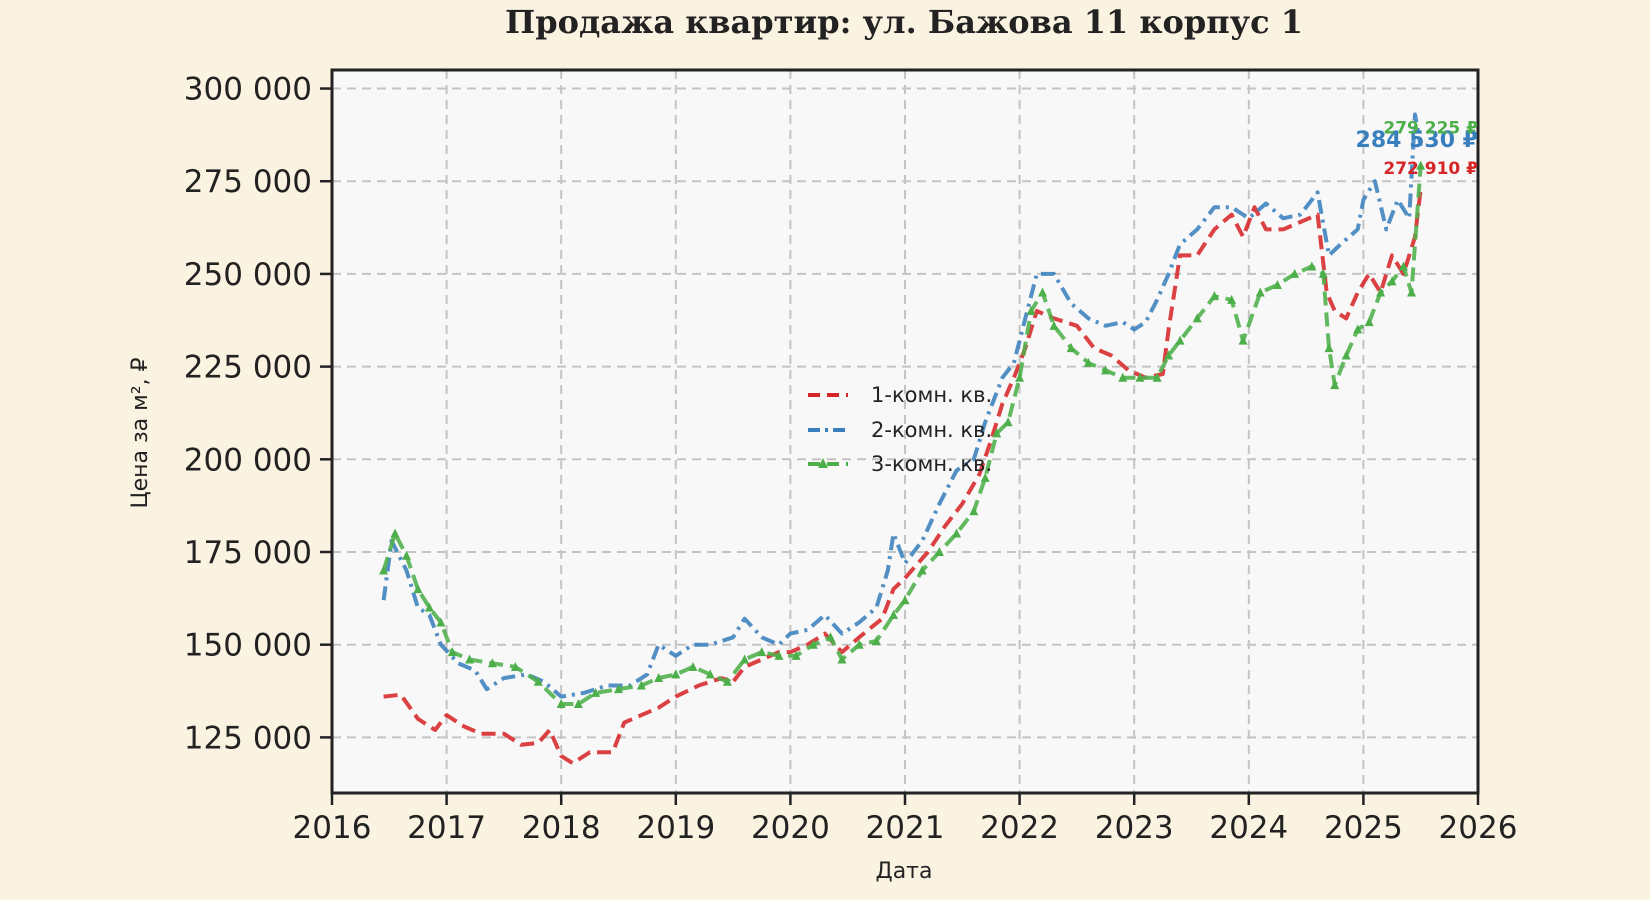 The width and height of the screenshot is (1650, 900). I want to click on y-tick-label: 275 000, so click(248, 182).